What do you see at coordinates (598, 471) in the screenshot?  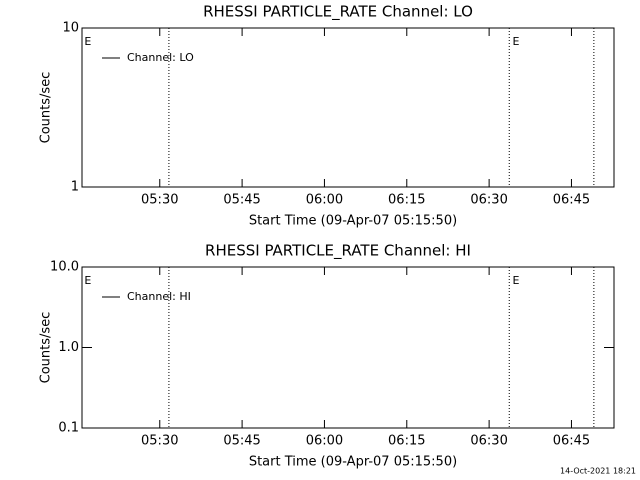 I see `timestamp: 14-Oct-2021 18:21` at bounding box center [598, 471].